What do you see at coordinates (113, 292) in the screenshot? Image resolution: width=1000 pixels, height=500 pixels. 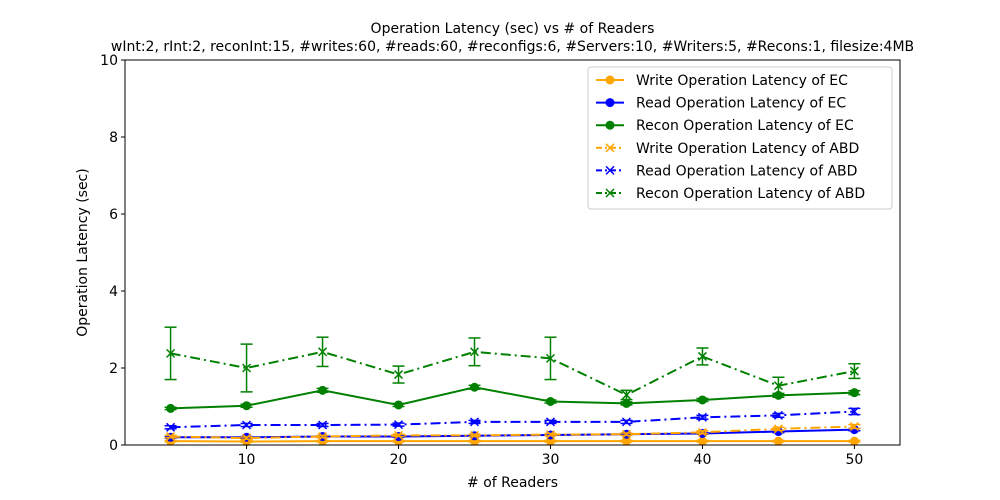 I see `y-tick-label: 4` at bounding box center [113, 292].